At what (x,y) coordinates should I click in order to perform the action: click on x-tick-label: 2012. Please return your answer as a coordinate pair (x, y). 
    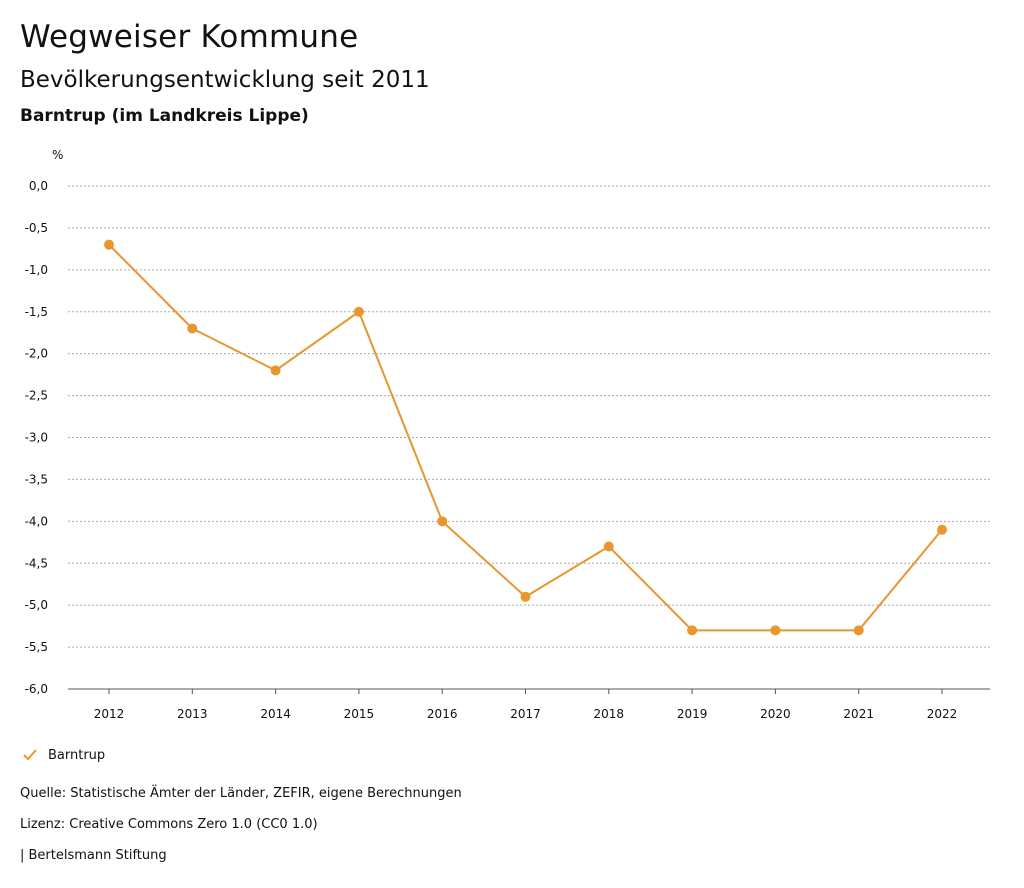
    Looking at the image, I should click on (109, 714).